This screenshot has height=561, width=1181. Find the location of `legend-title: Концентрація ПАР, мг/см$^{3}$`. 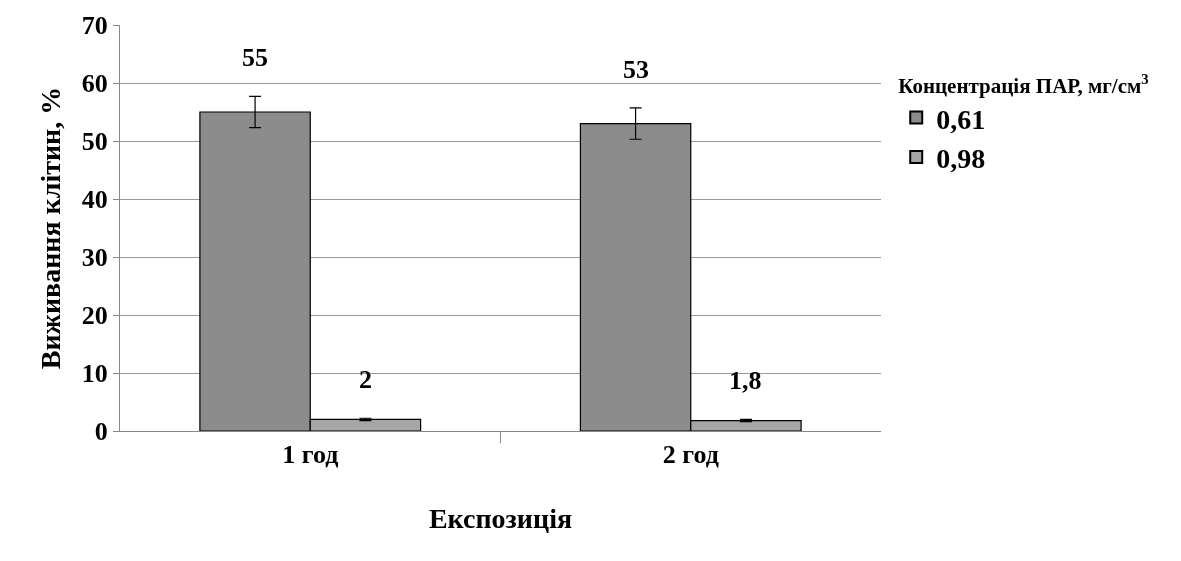

legend-title: Концентрація ПАР, мг/см$^{3}$ is located at coordinates (1023, 84).